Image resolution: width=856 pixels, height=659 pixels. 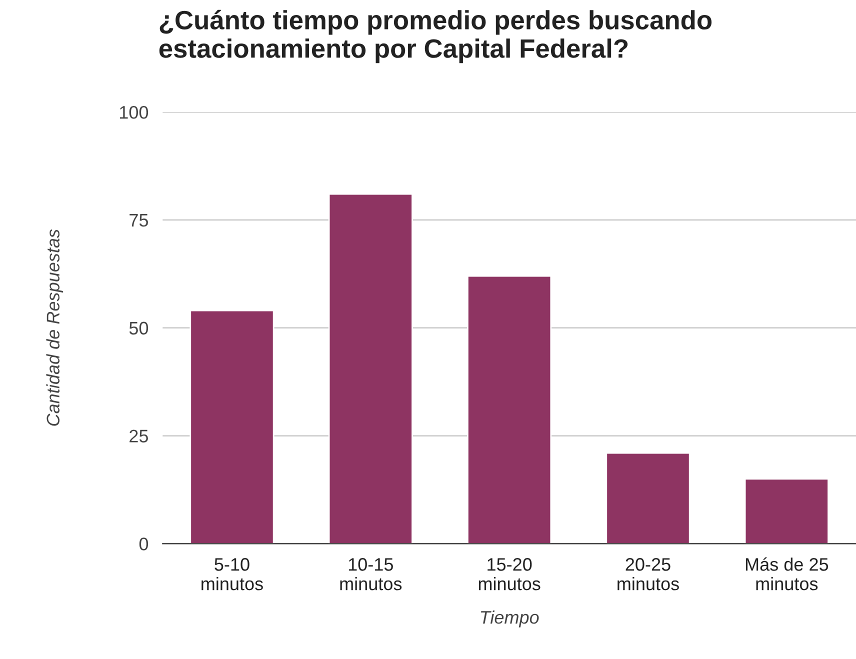 What do you see at coordinates (509, 619) in the screenshot?
I see `x-axis-title: Tiempo` at bounding box center [509, 619].